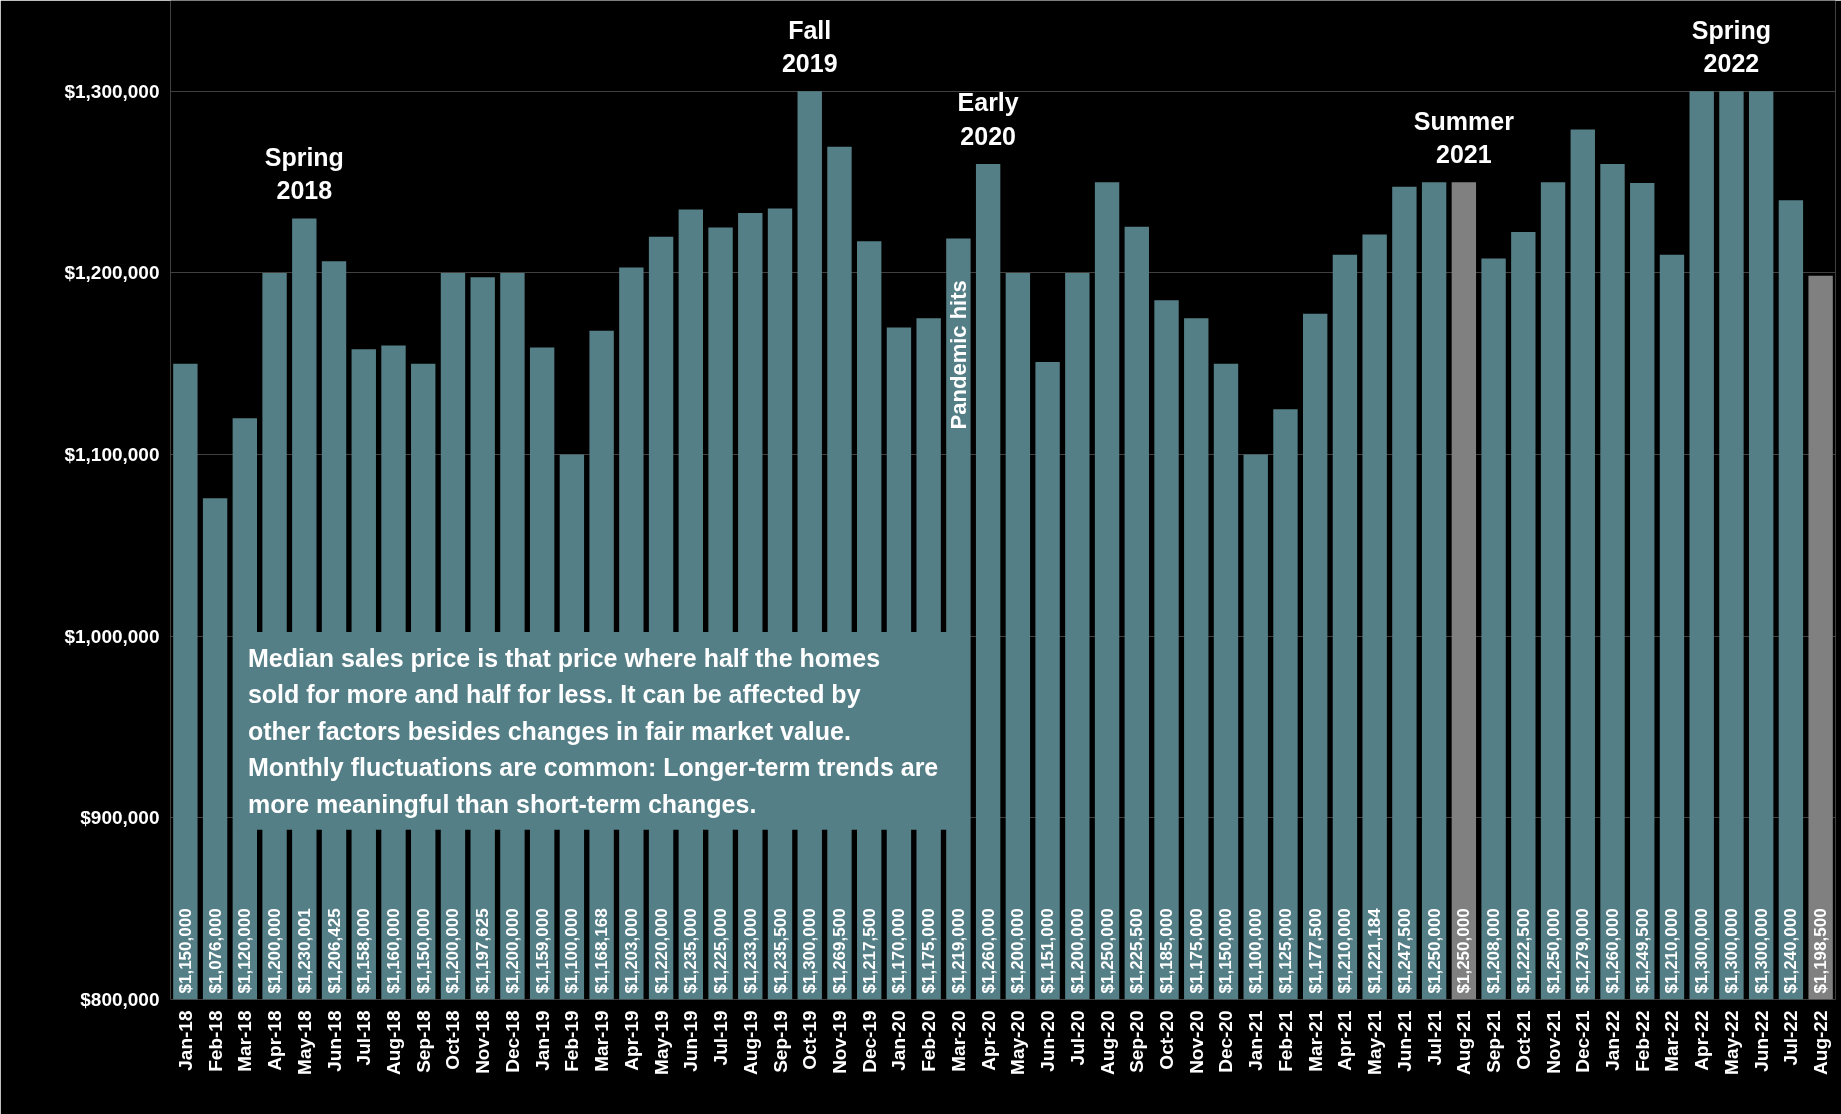  I want to click on x-tick-label: Jan-21, so click(1256, 1040).